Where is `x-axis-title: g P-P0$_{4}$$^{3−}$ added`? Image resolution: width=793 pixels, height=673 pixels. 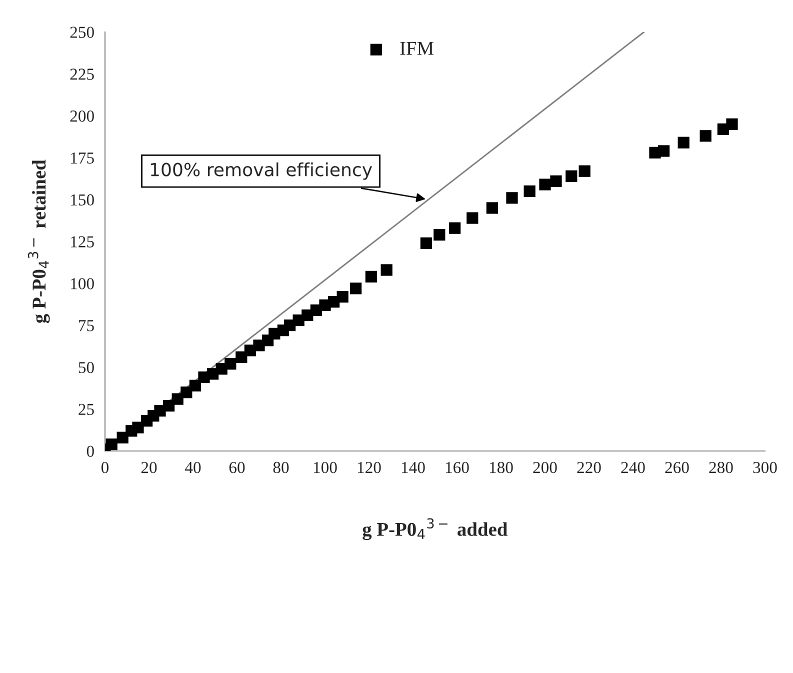
x-axis-title: g P-P0$_{4}$$^{3−}$ added is located at coordinates (435, 529).